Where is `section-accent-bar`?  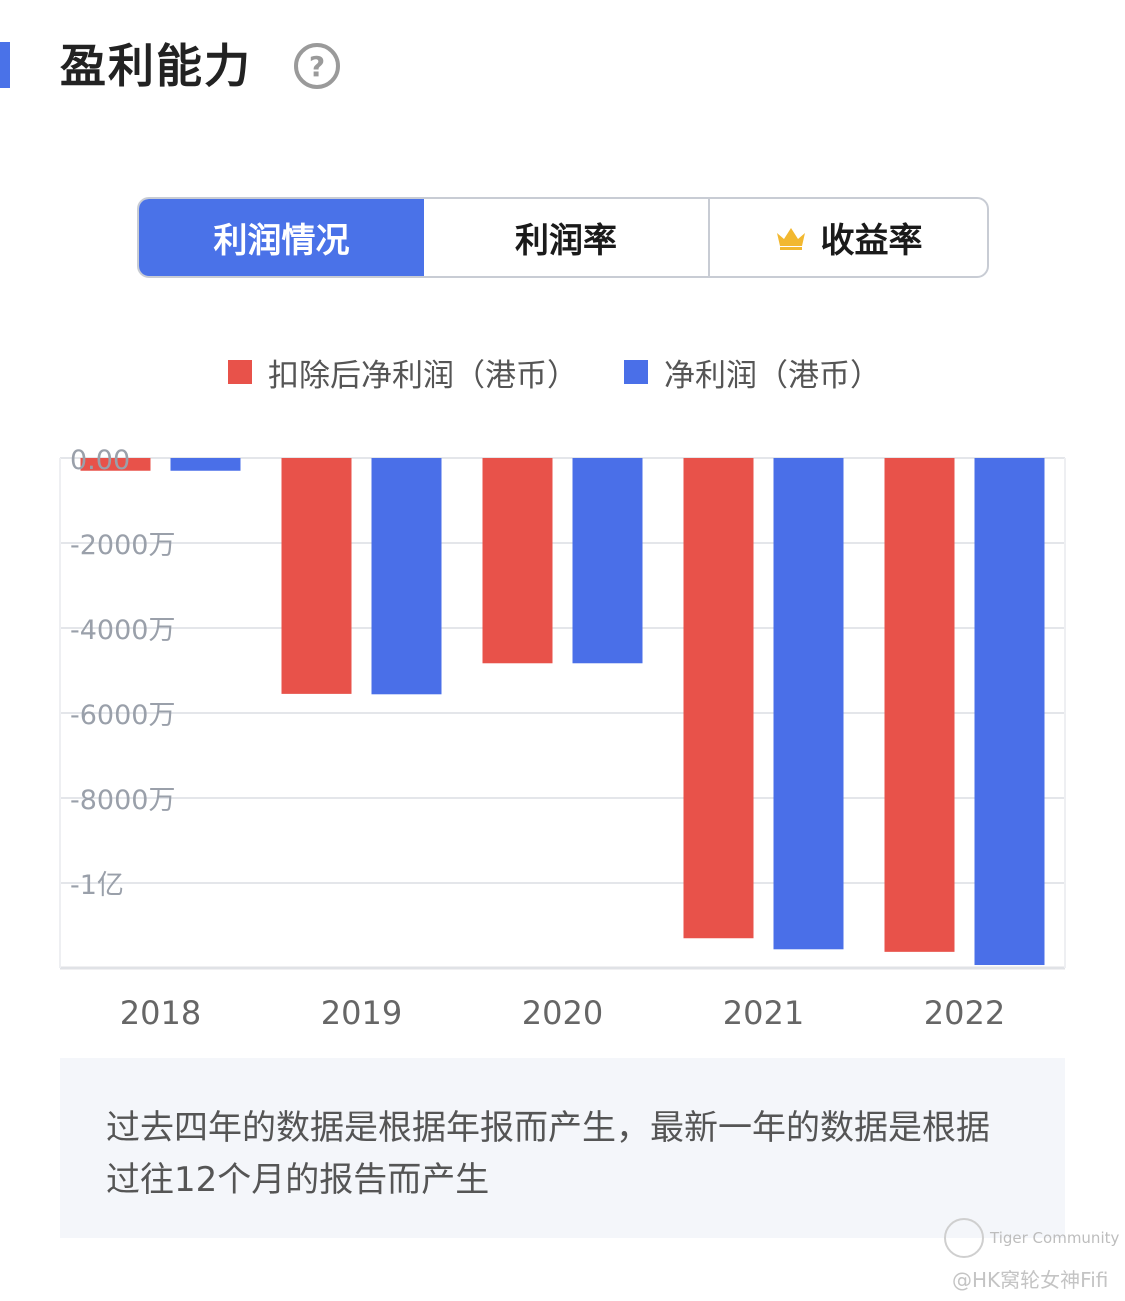
section-accent-bar is located at coordinates (5, 65).